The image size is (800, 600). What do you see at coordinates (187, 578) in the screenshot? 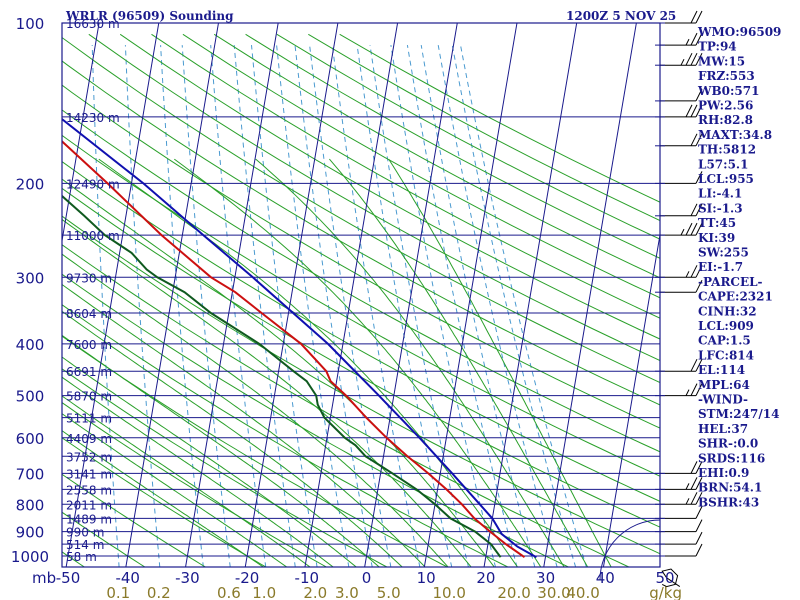
I see `temperature-tick-label: -30` at bounding box center [187, 578].